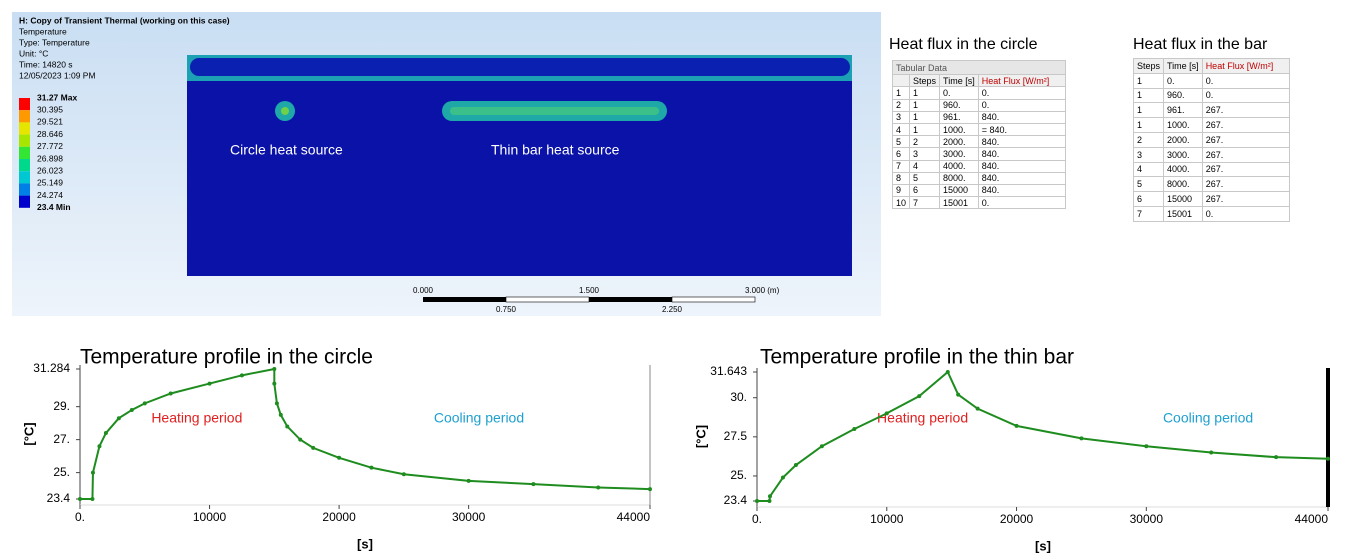  I want to click on table-cell: 960., so click(1183, 95).